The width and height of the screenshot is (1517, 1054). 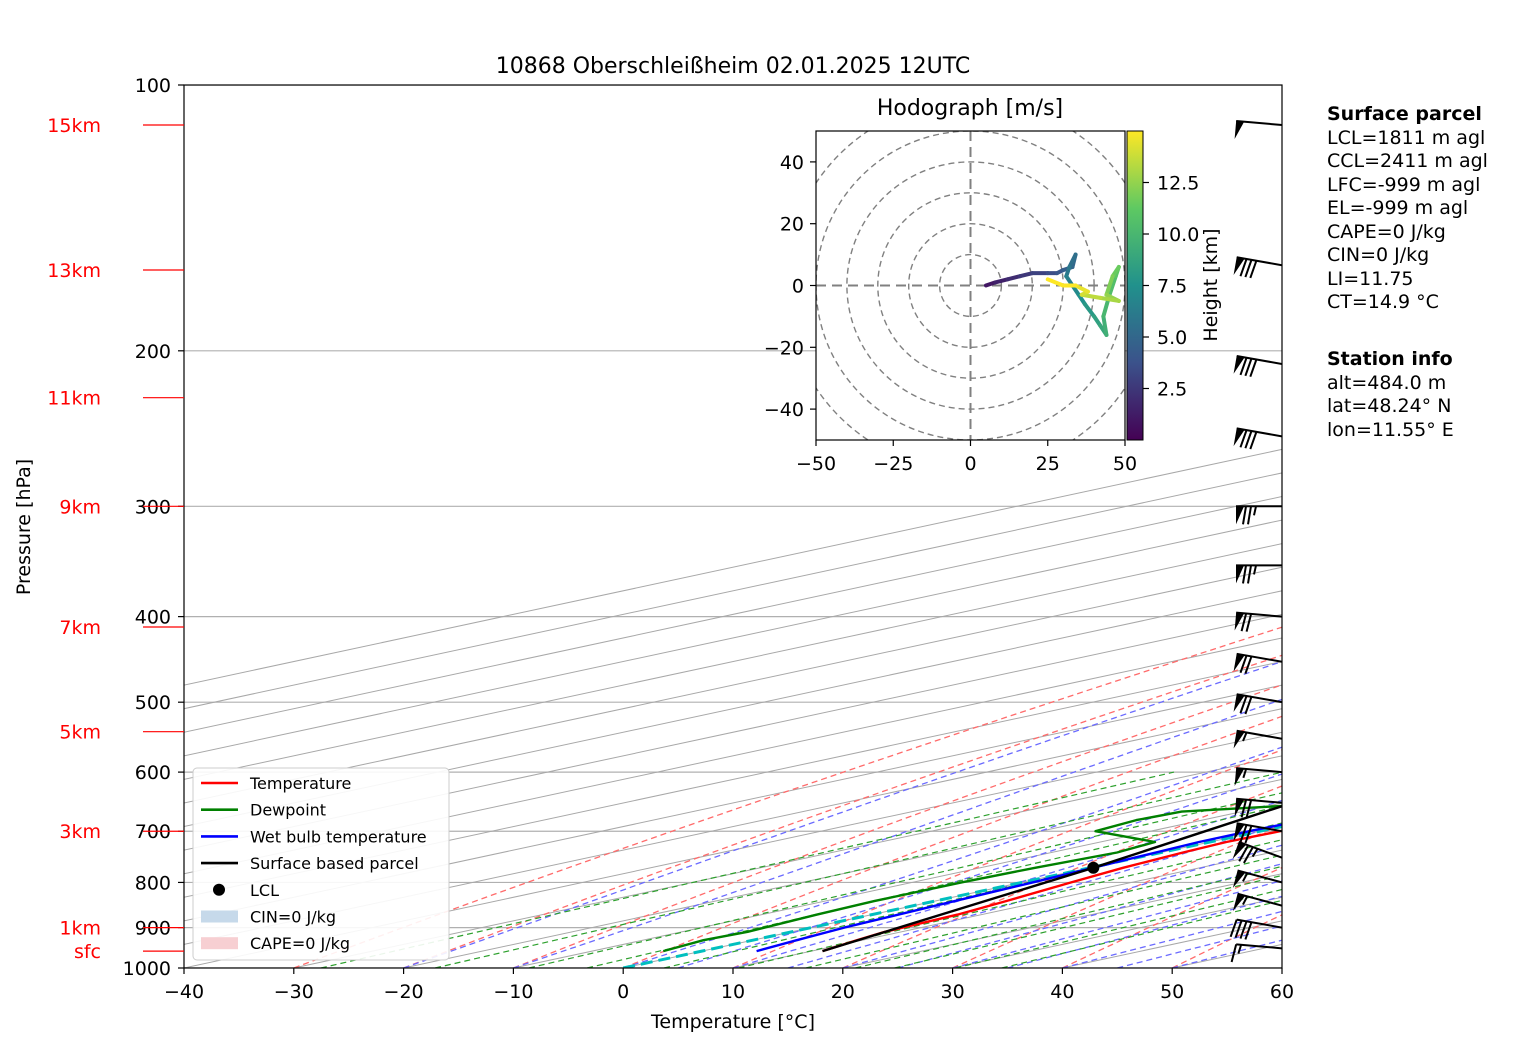 I want to click on colorbar-tick-label: 5.0, so click(x=1172, y=338).